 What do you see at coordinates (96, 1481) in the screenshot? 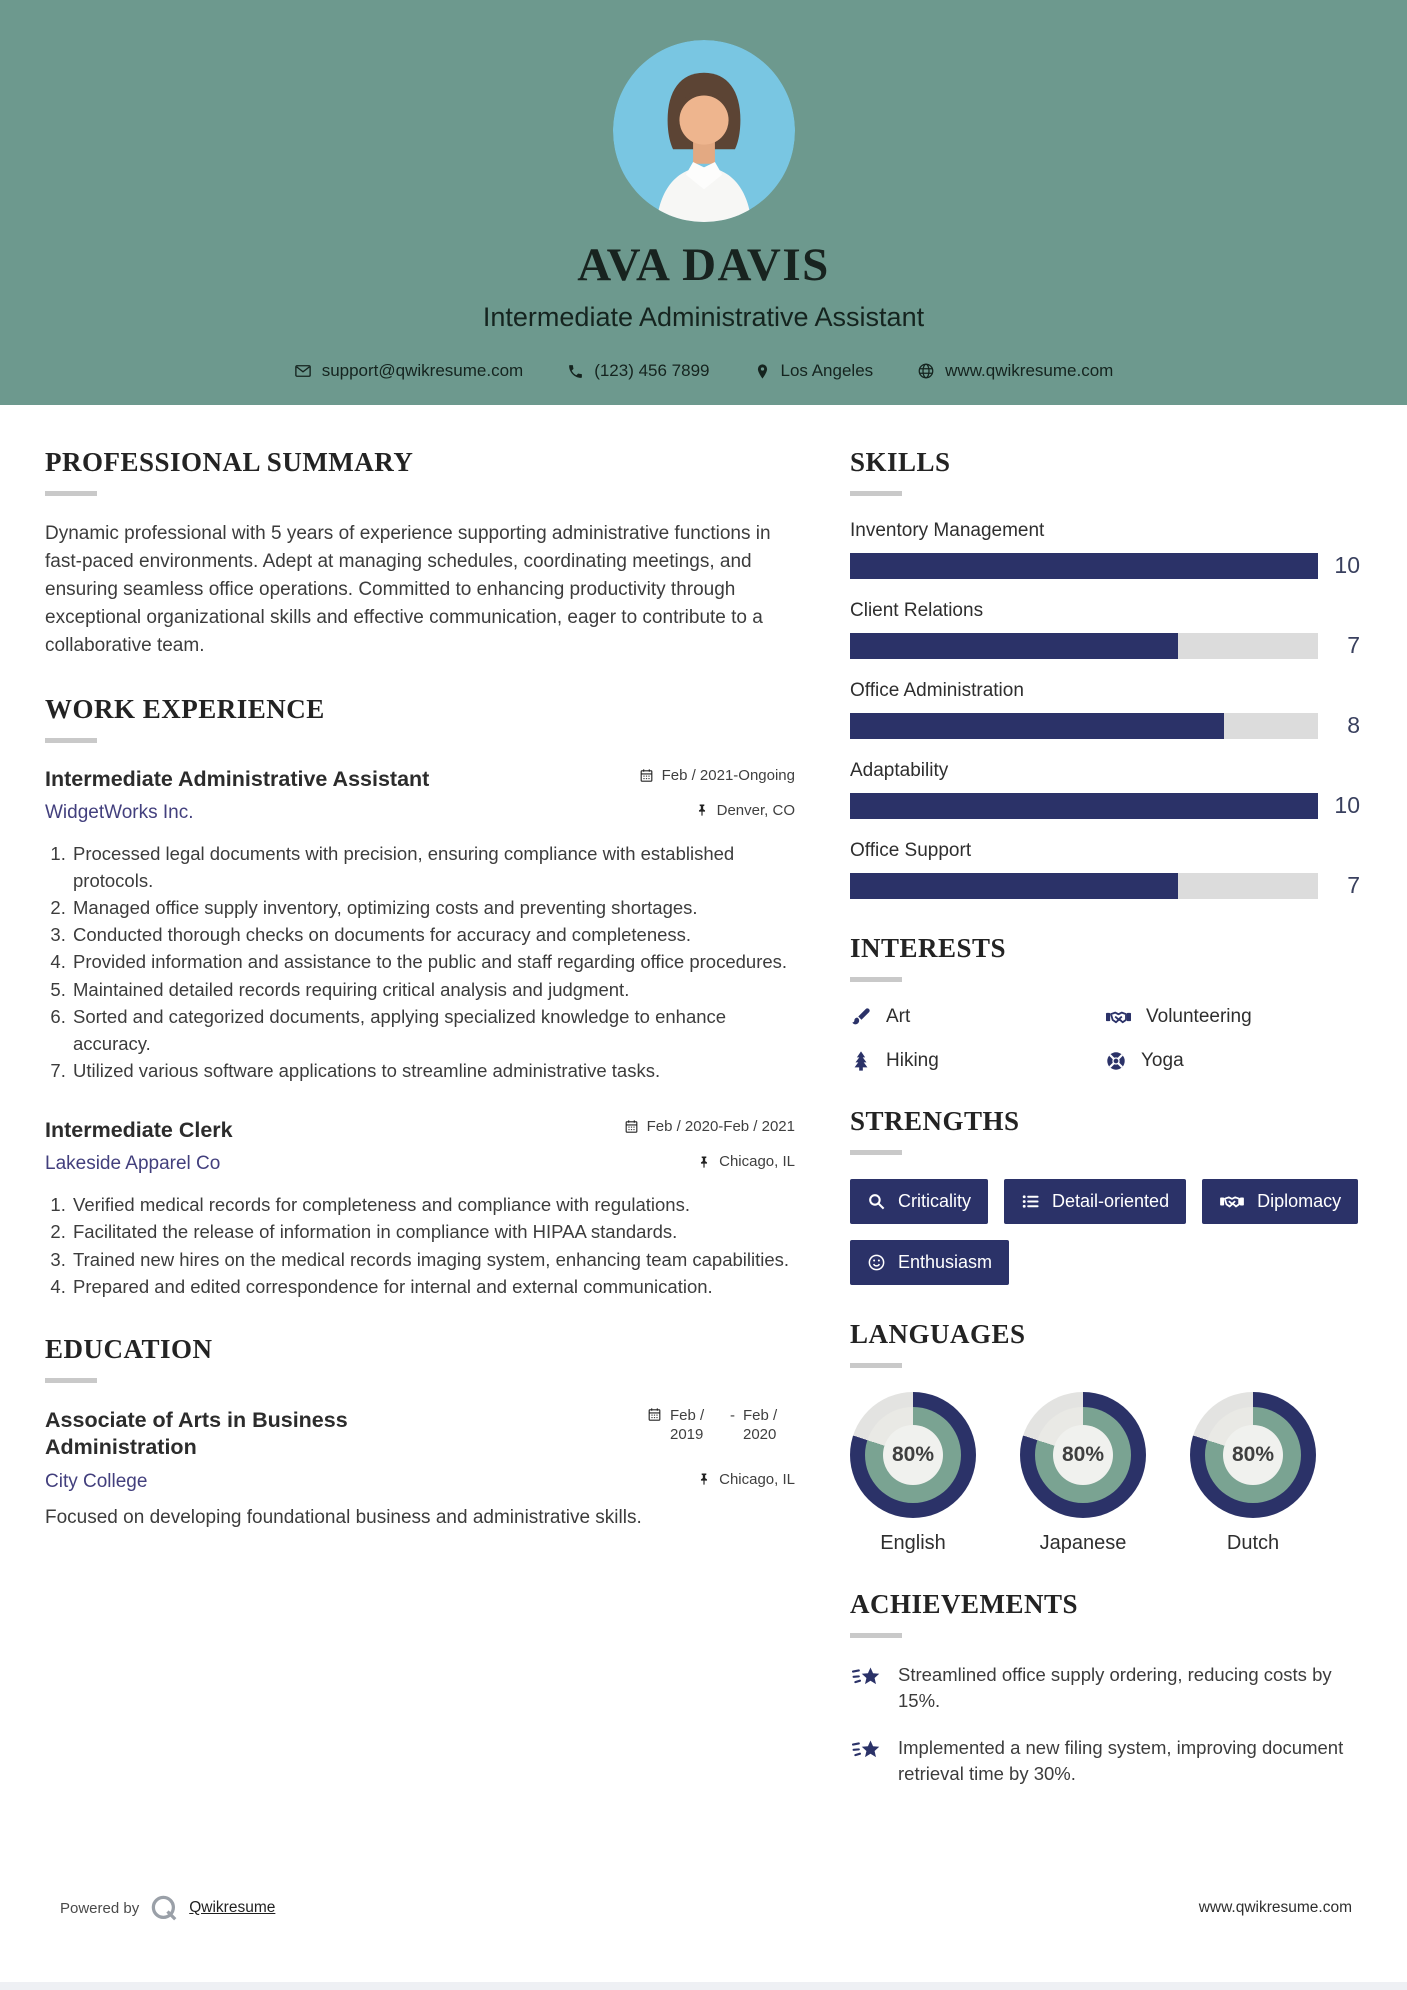
I see `school-link: City College` at bounding box center [96, 1481].